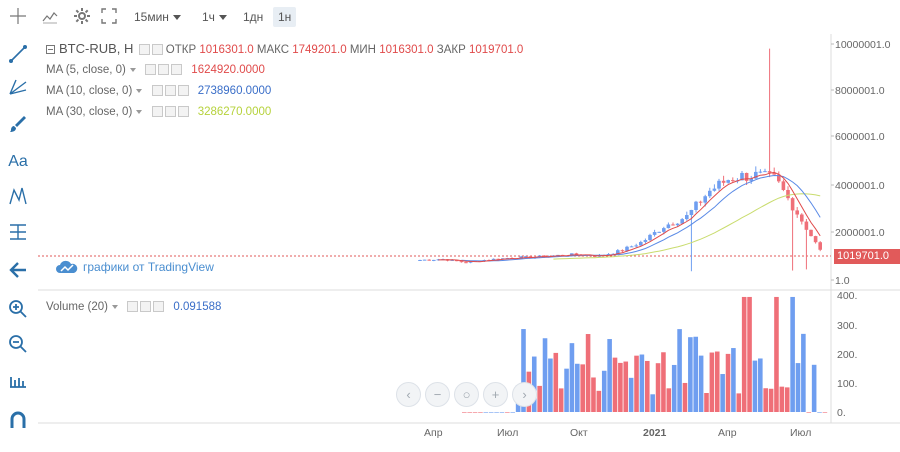 This screenshot has width=900, height=452. Describe the element at coordinates (408, 394) in the screenshot. I see `scroll-left-button: ‹` at that location.